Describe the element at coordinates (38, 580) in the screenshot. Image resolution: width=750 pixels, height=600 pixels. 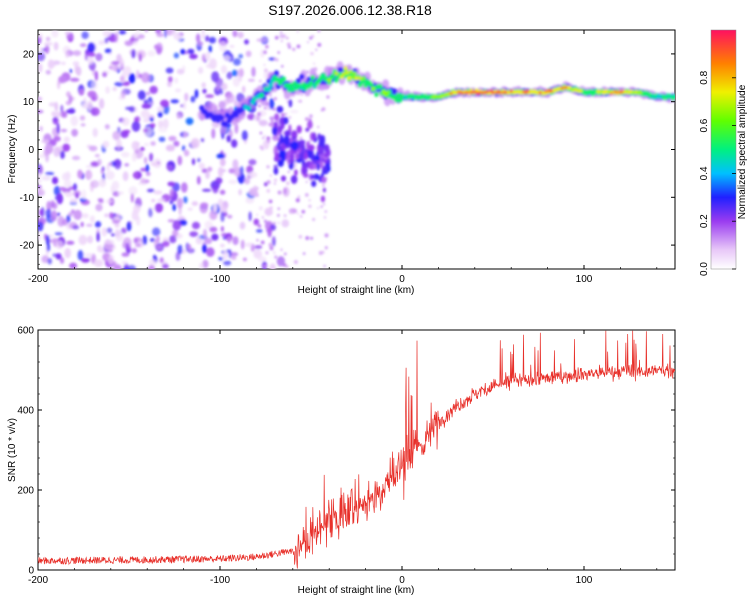
I see `snr-xtick-label: -200` at that location.